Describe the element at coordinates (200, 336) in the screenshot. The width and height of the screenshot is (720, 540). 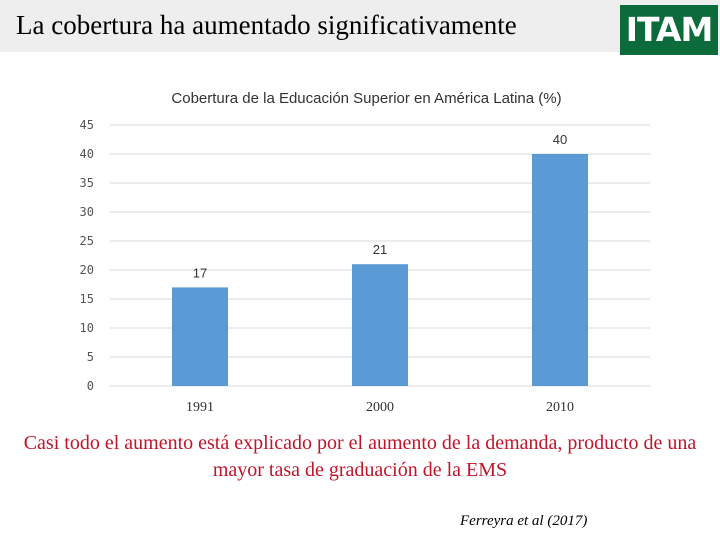
I see `bar-1991` at that location.